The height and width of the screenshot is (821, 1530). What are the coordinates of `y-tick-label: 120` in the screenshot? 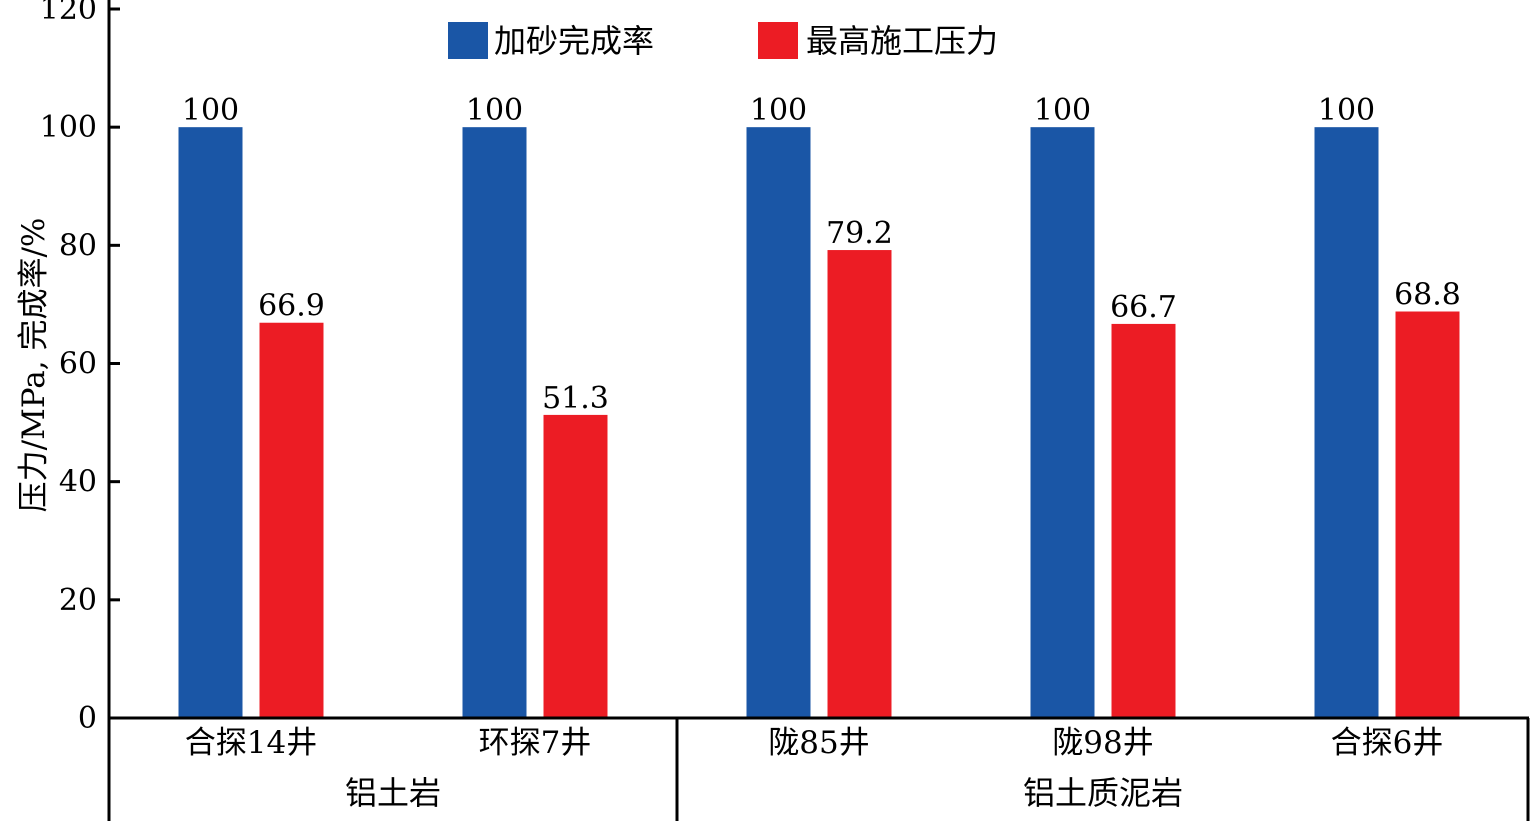 It's located at (68, 13).